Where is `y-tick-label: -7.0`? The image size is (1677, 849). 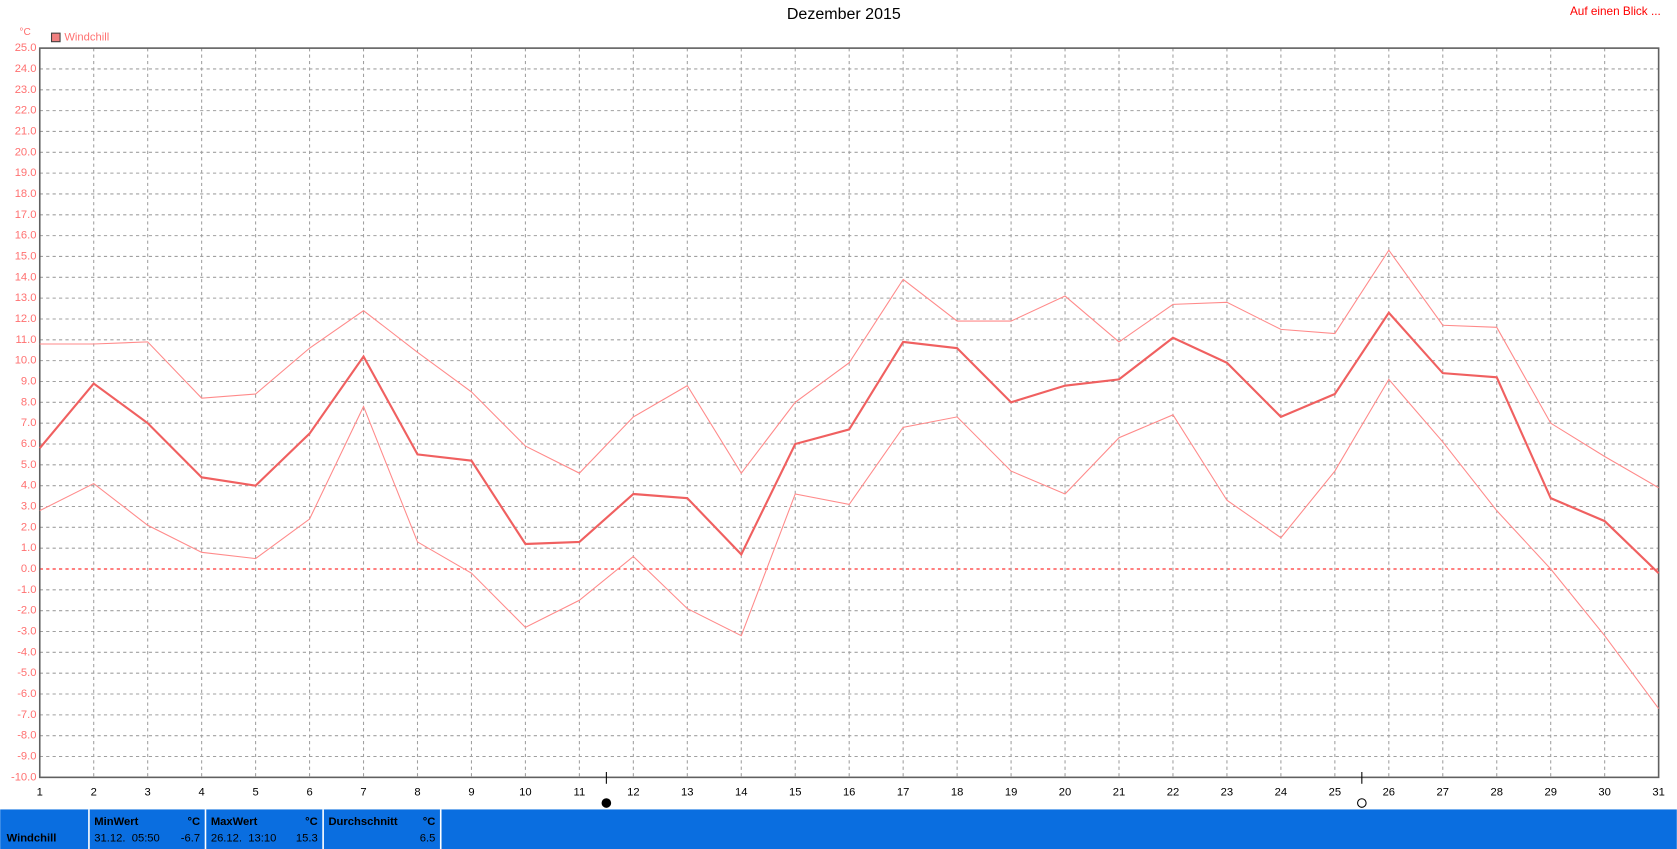 y-tick-label: -7.0 is located at coordinates (26, 715).